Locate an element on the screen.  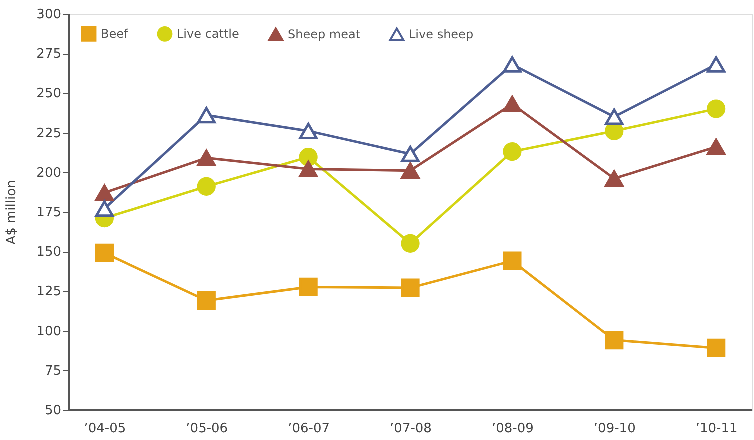
legend-label: Live cattle is located at coordinates (208, 34).